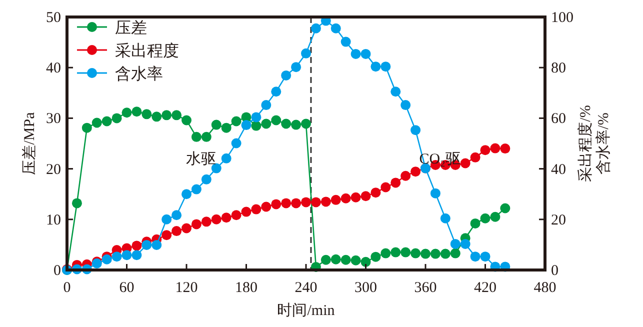 The height and width of the screenshot is (327, 643). What do you see at coordinates (485, 288) in the screenshot?
I see `x-tick-label: 420` at bounding box center [485, 288].